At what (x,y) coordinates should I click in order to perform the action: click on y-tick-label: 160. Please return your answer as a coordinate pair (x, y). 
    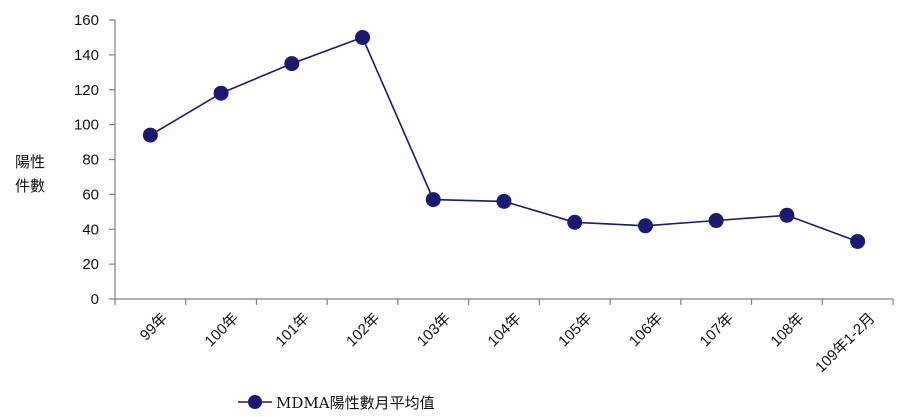
    Looking at the image, I should click on (86, 20).